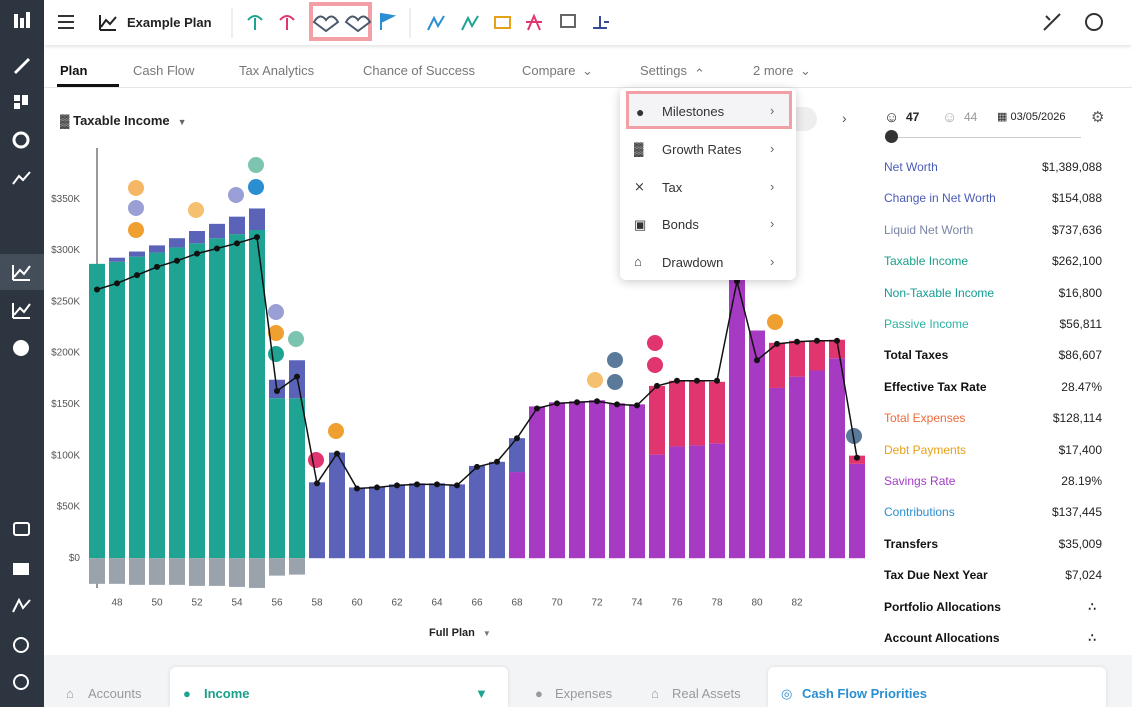 The height and width of the screenshot is (707, 1132). What do you see at coordinates (419, 70) in the screenshot?
I see `tab: Chance of Success` at bounding box center [419, 70].